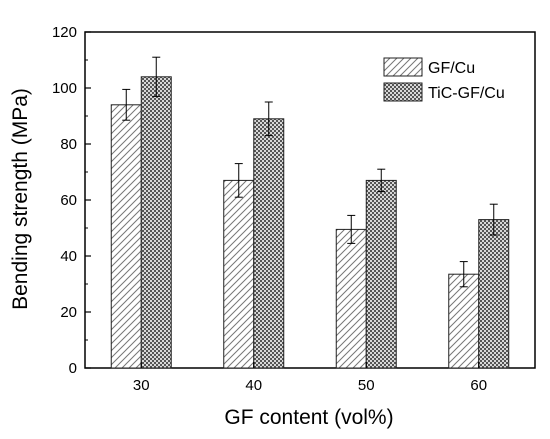 This screenshot has height=439, width=550. Describe the element at coordinates (68, 256) in the screenshot. I see `y-tick-label: 40` at that location.